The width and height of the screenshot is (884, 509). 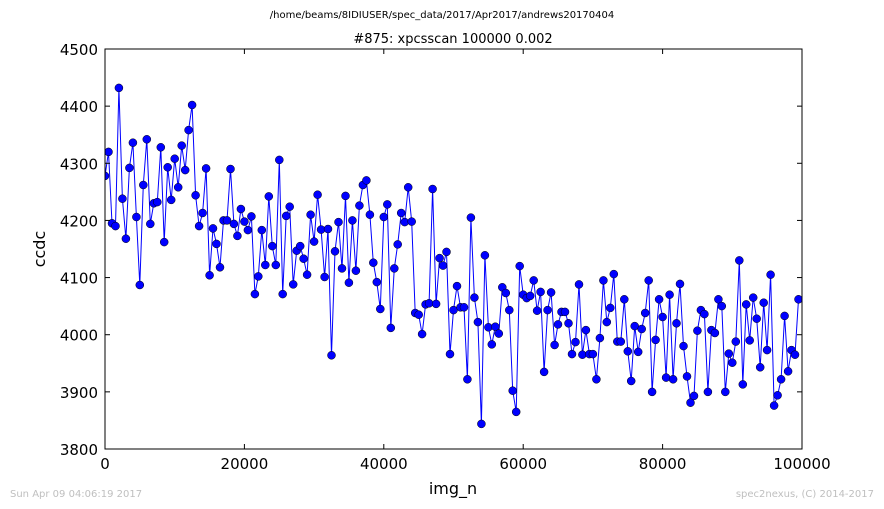 I want to click on y-tick-label: 4000, so click(x=79, y=336).